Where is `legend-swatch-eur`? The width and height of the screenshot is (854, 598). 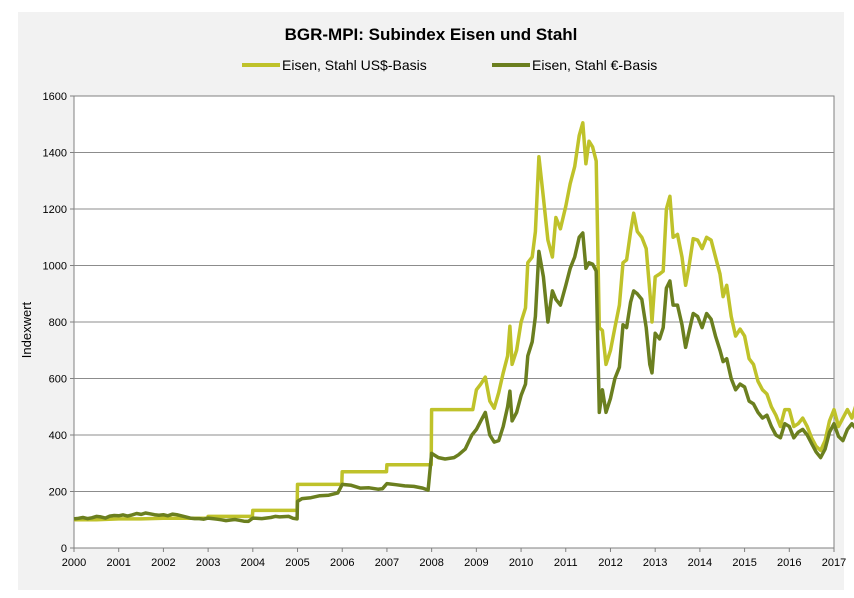 legend-swatch-eur is located at coordinates (511, 65).